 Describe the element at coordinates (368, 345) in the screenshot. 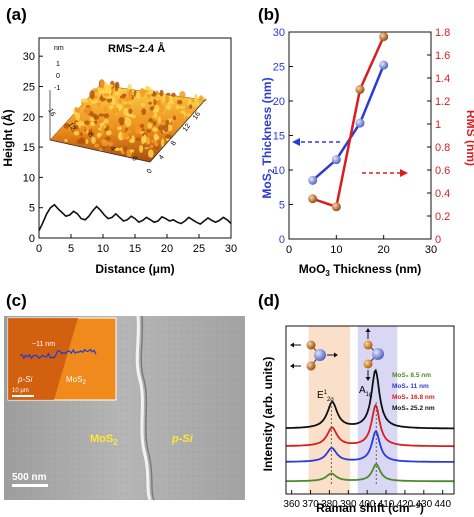

I see `s-atom` at that location.